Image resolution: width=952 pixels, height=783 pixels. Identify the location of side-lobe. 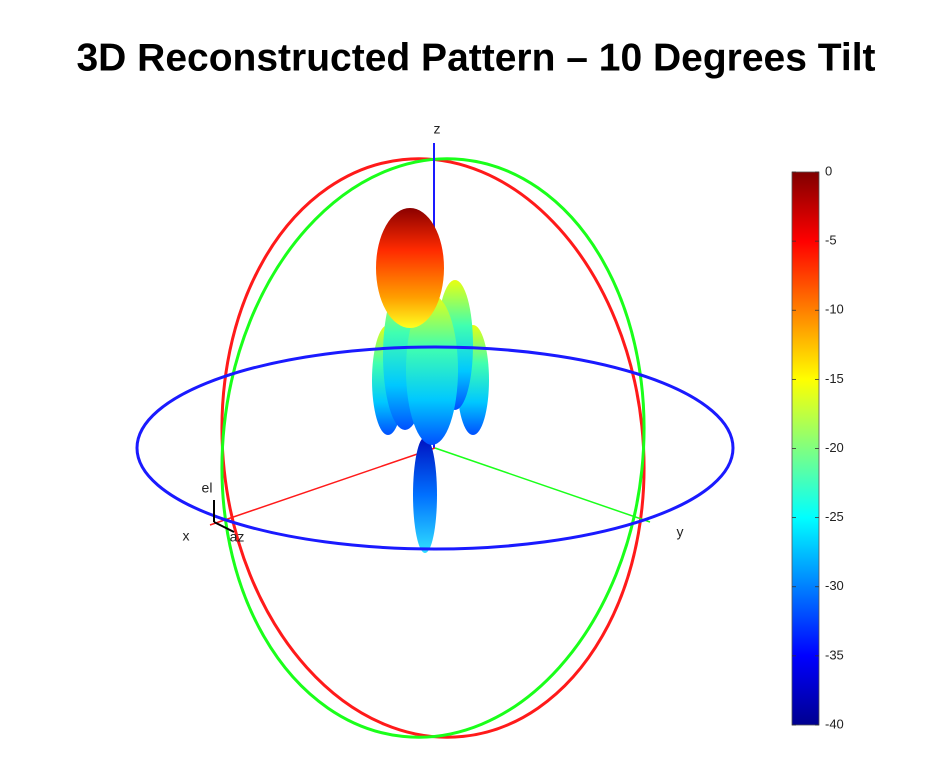
(432, 370).